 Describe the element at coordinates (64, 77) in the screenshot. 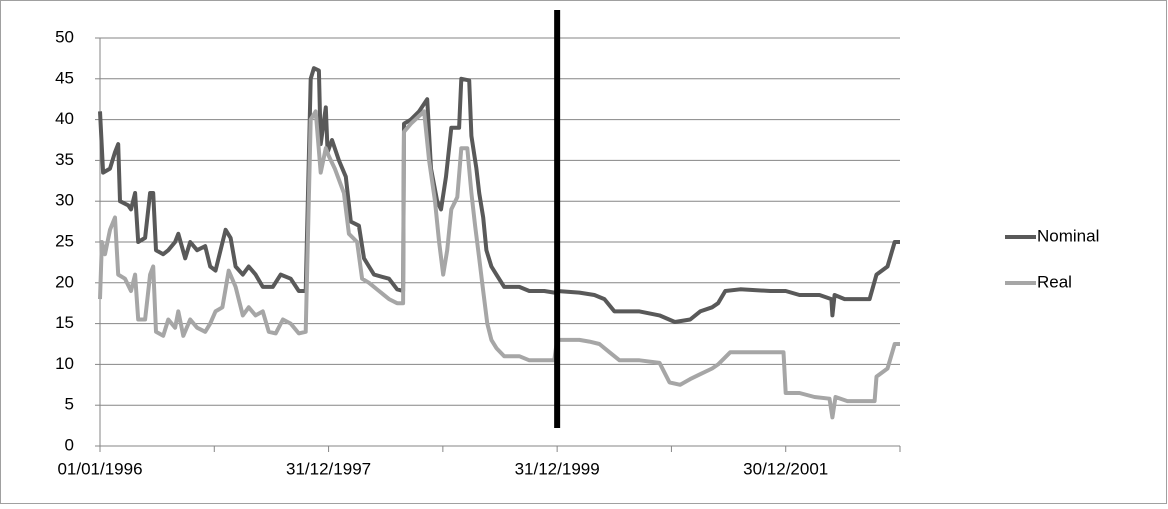

I see `y-tick-label: 45` at that location.